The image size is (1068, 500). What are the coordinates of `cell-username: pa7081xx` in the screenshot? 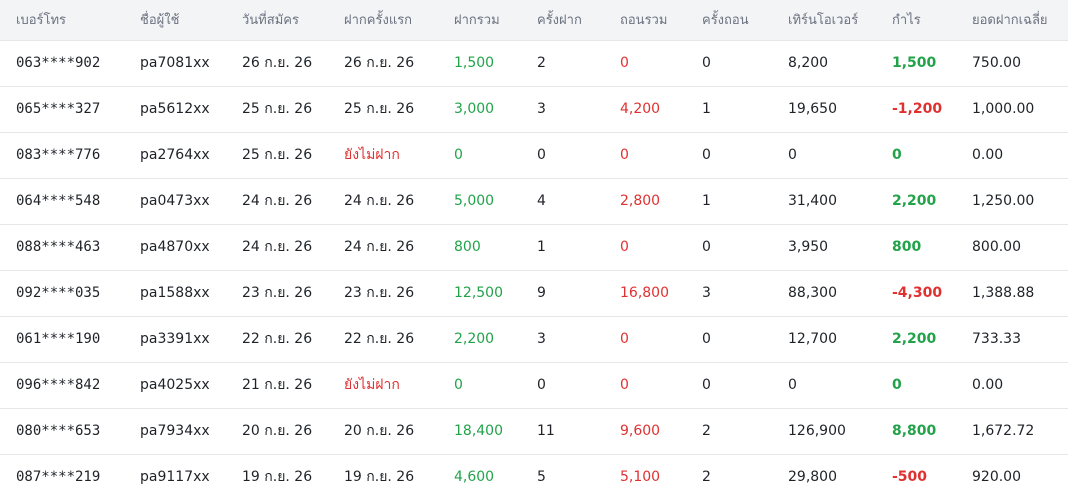 It's located at (175, 63).